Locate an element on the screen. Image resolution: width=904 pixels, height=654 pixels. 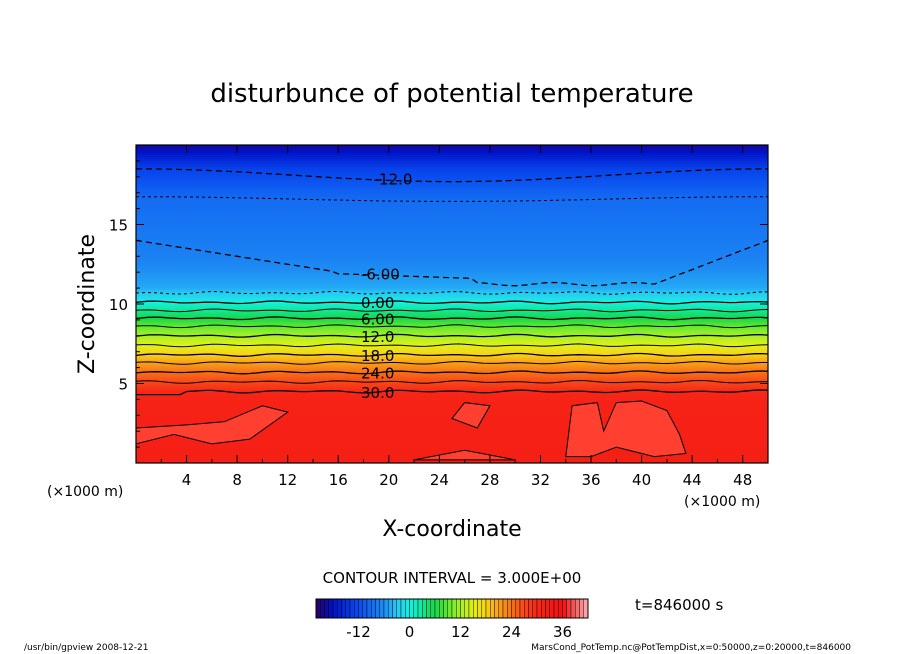
footer-left: /usr/bin/gpview 2008-12-21 is located at coordinates (86, 648).